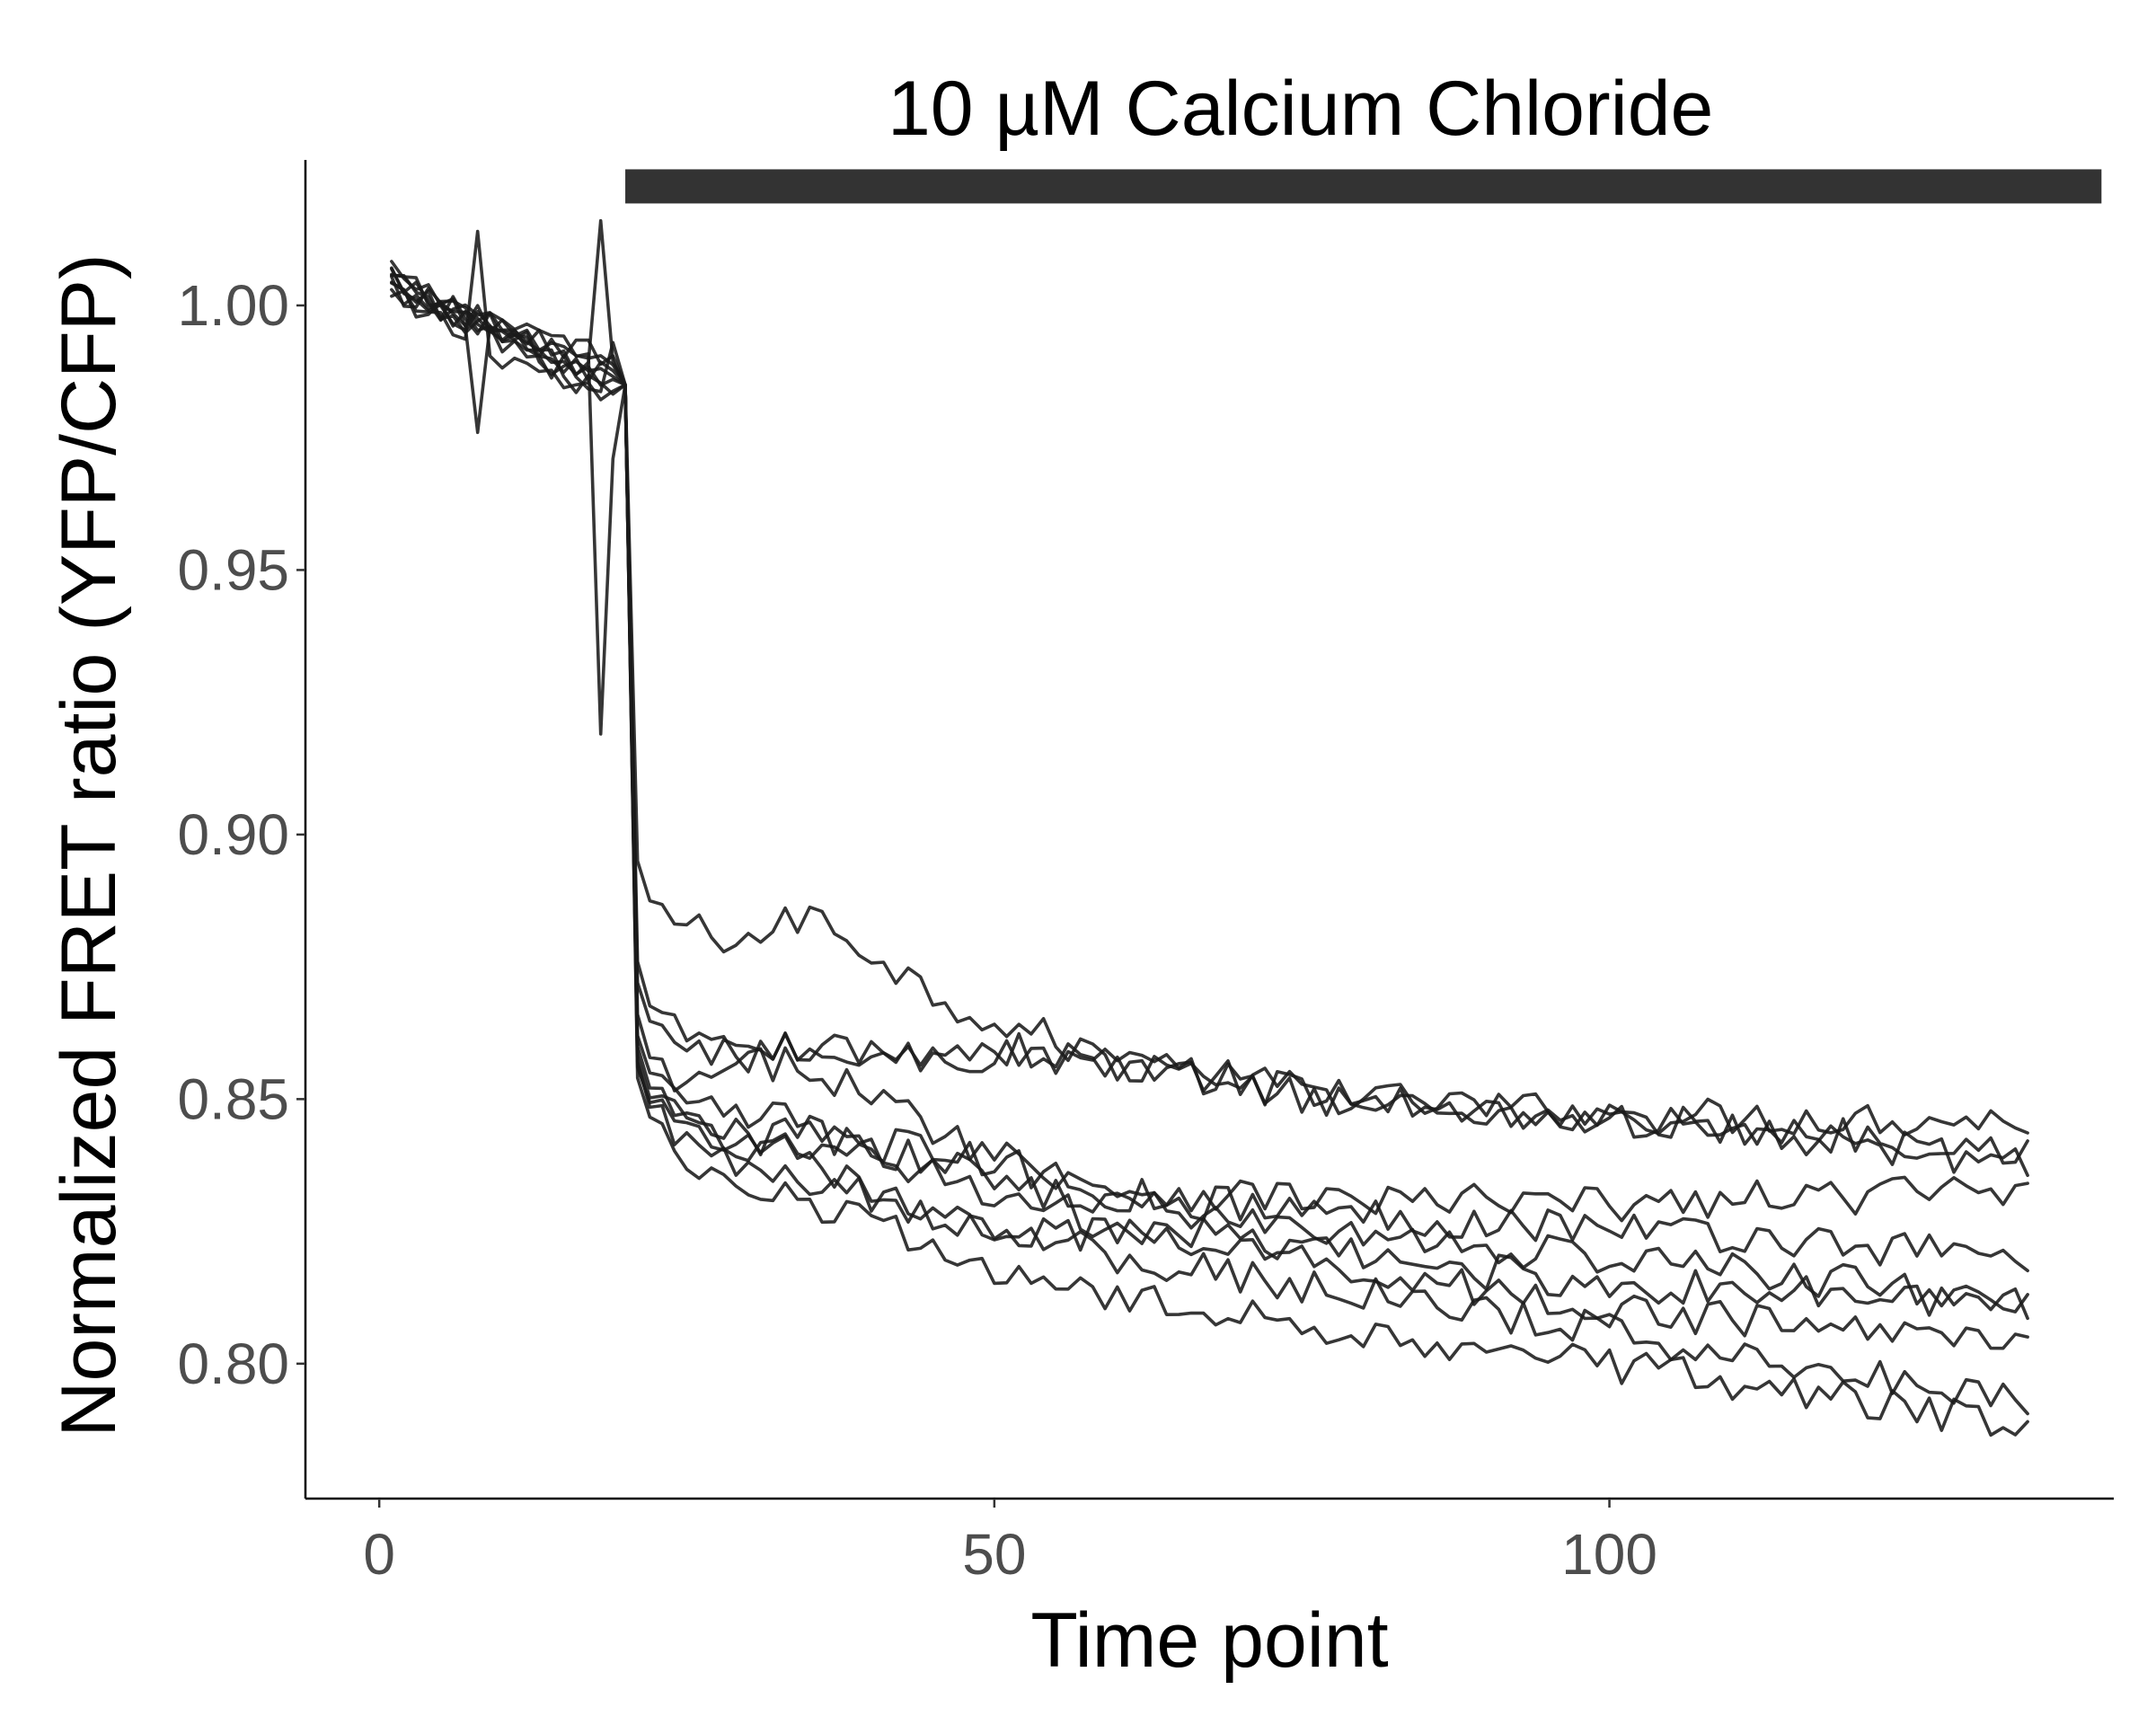  Describe the element at coordinates (233, 305) in the screenshot. I see `y-tick-label: 1.00` at that location.